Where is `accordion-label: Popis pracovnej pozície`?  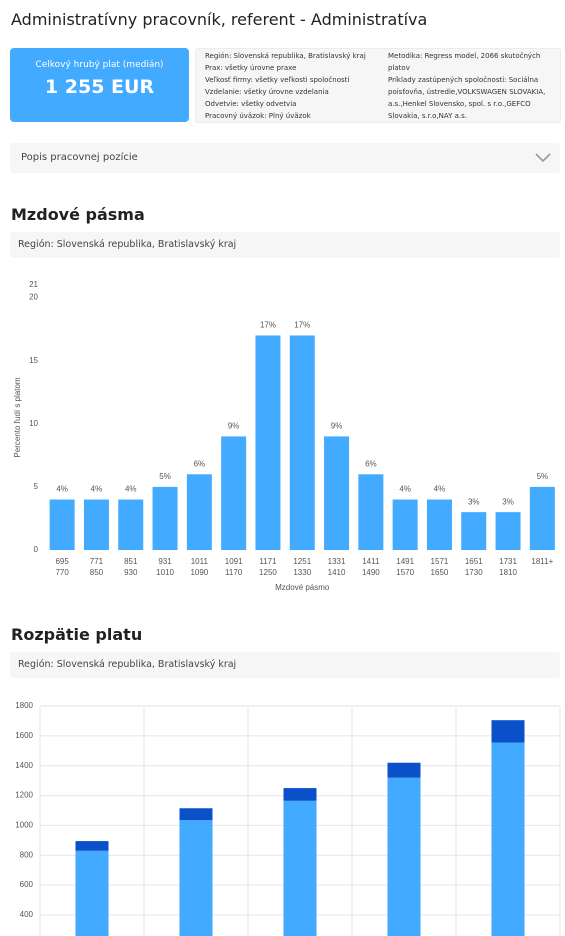 accordion-label: Popis pracovnej pozície is located at coordinates (79, 157).